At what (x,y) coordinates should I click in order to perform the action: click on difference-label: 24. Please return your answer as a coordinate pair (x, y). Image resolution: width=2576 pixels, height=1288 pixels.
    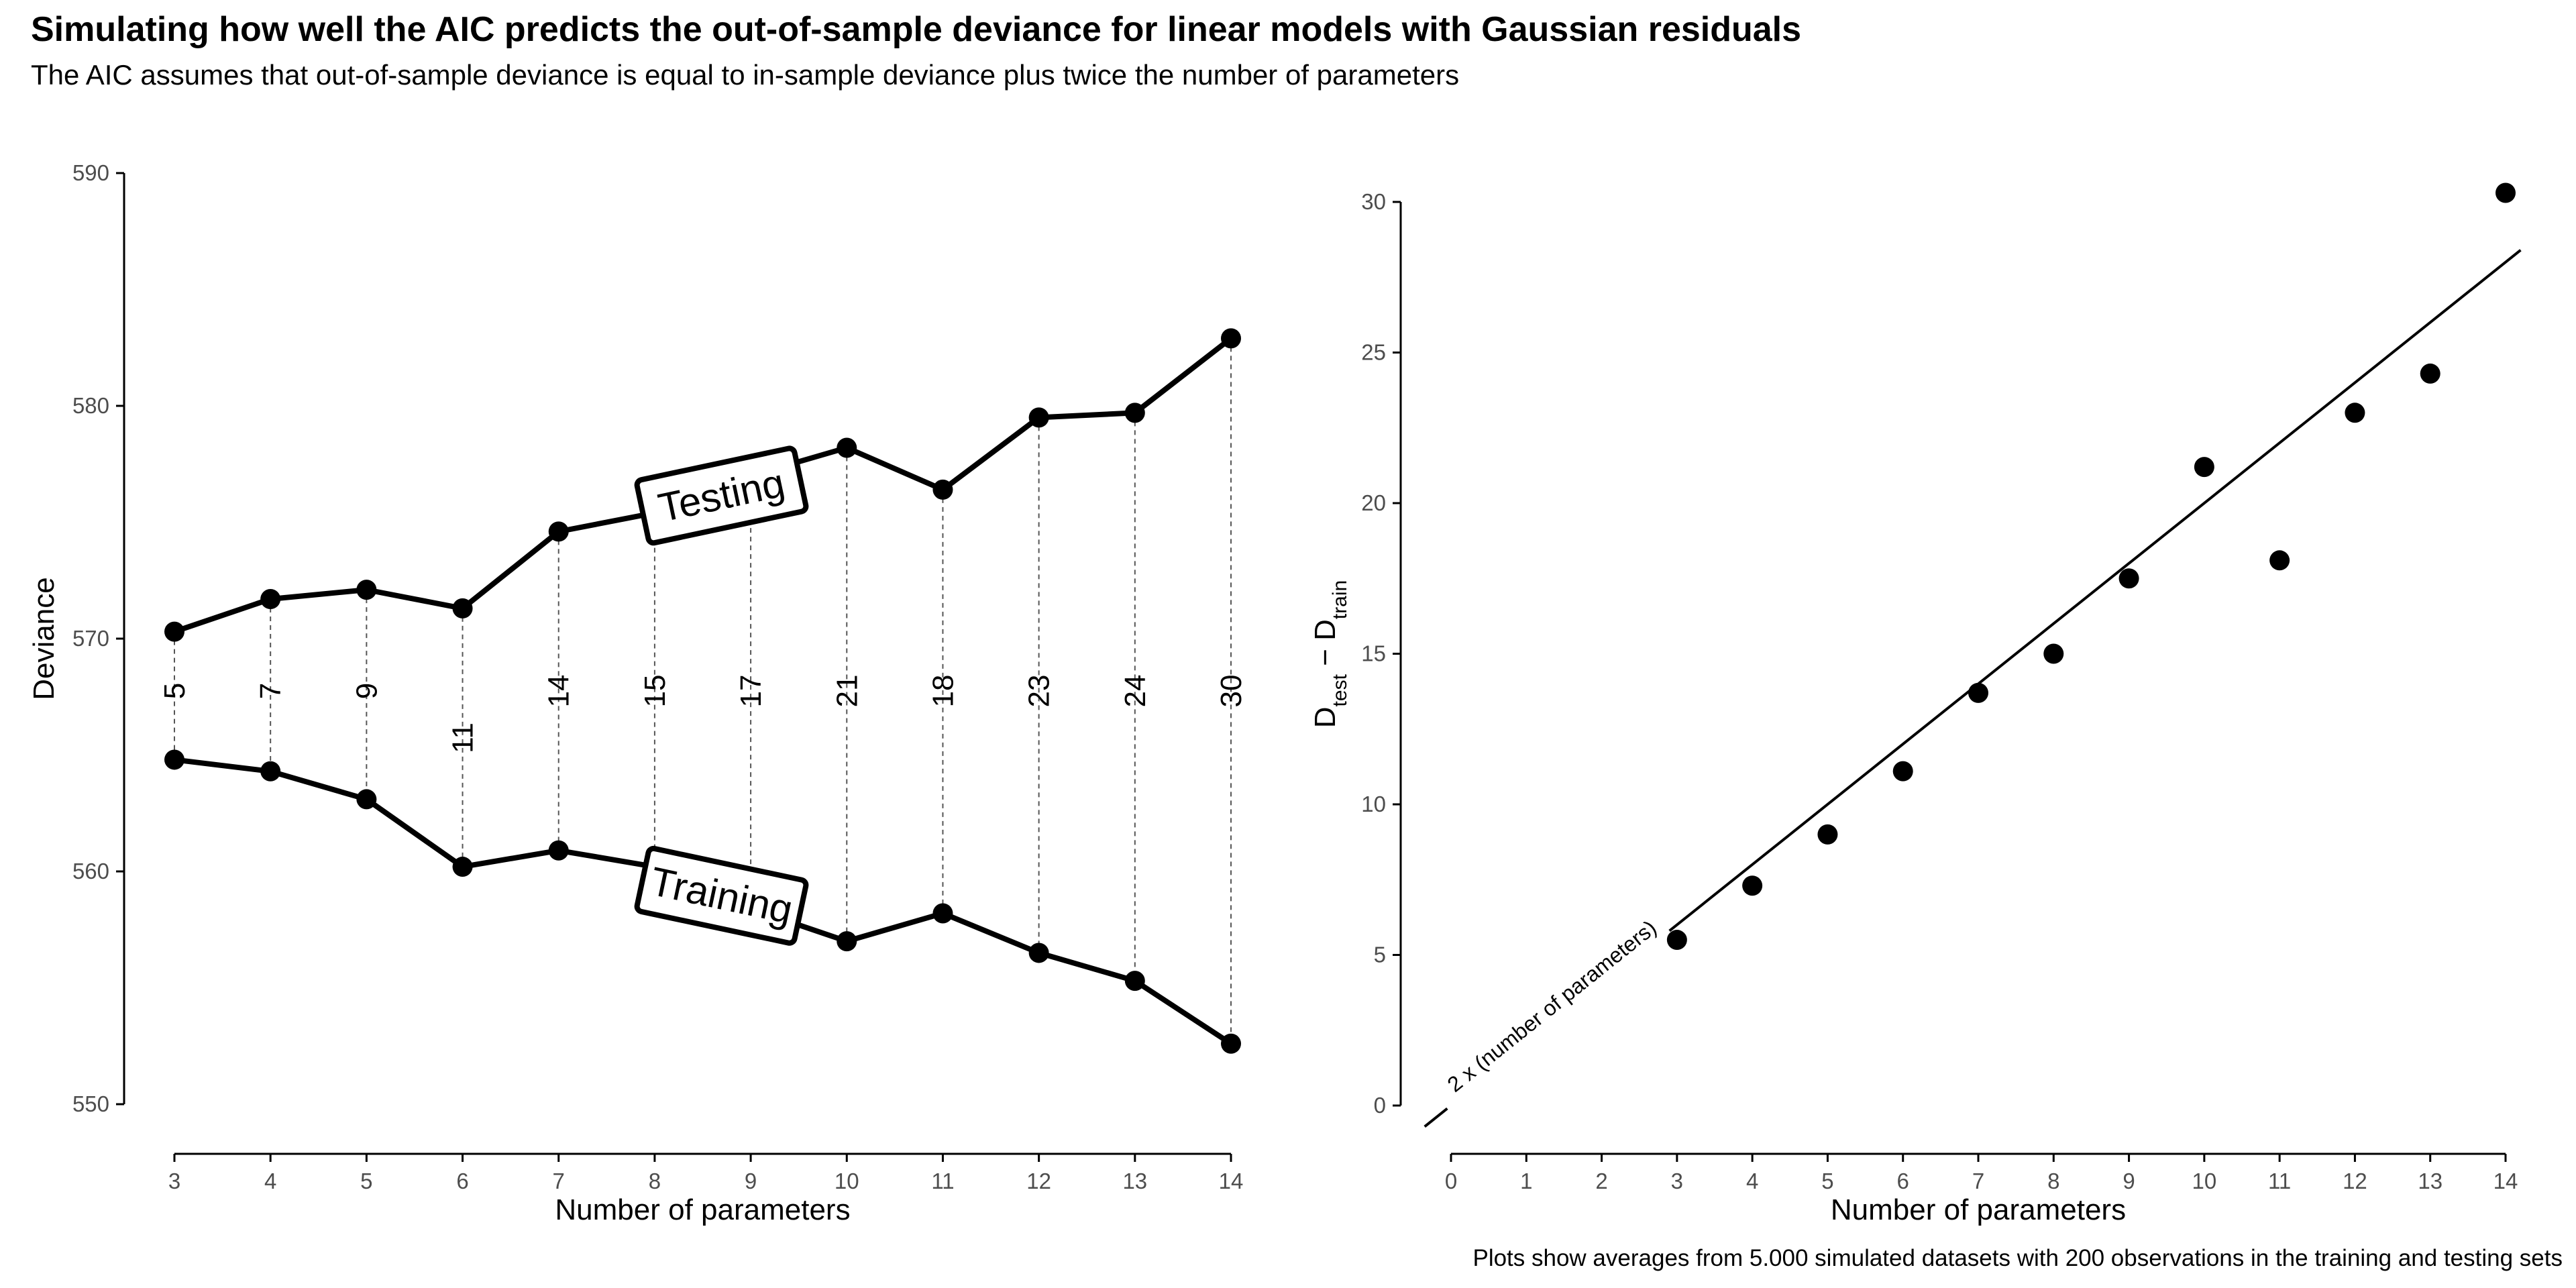
    Looking at the image, I should click on (1135, 691).